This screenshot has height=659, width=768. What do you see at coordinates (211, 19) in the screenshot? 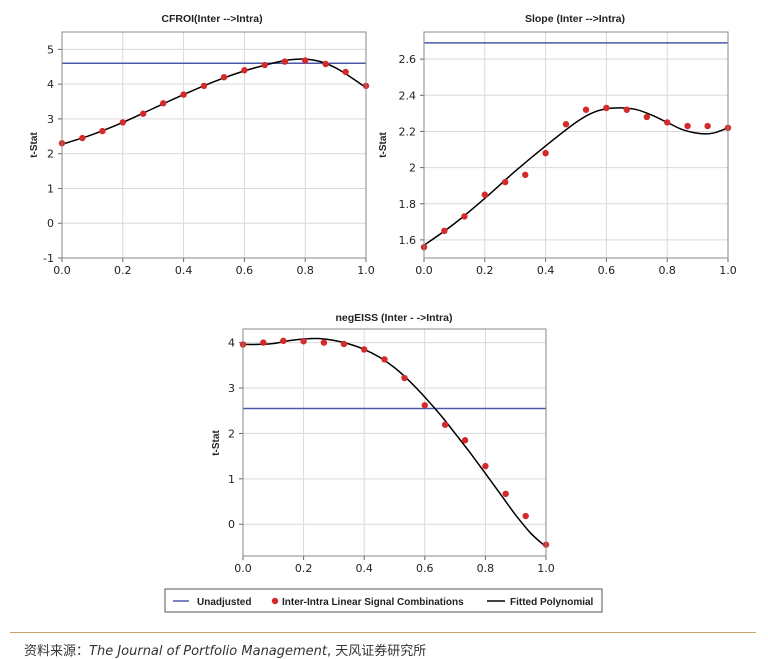
I see `chart-title: CFROI(Inter -->Intra)` at bounding box center [211, 19].